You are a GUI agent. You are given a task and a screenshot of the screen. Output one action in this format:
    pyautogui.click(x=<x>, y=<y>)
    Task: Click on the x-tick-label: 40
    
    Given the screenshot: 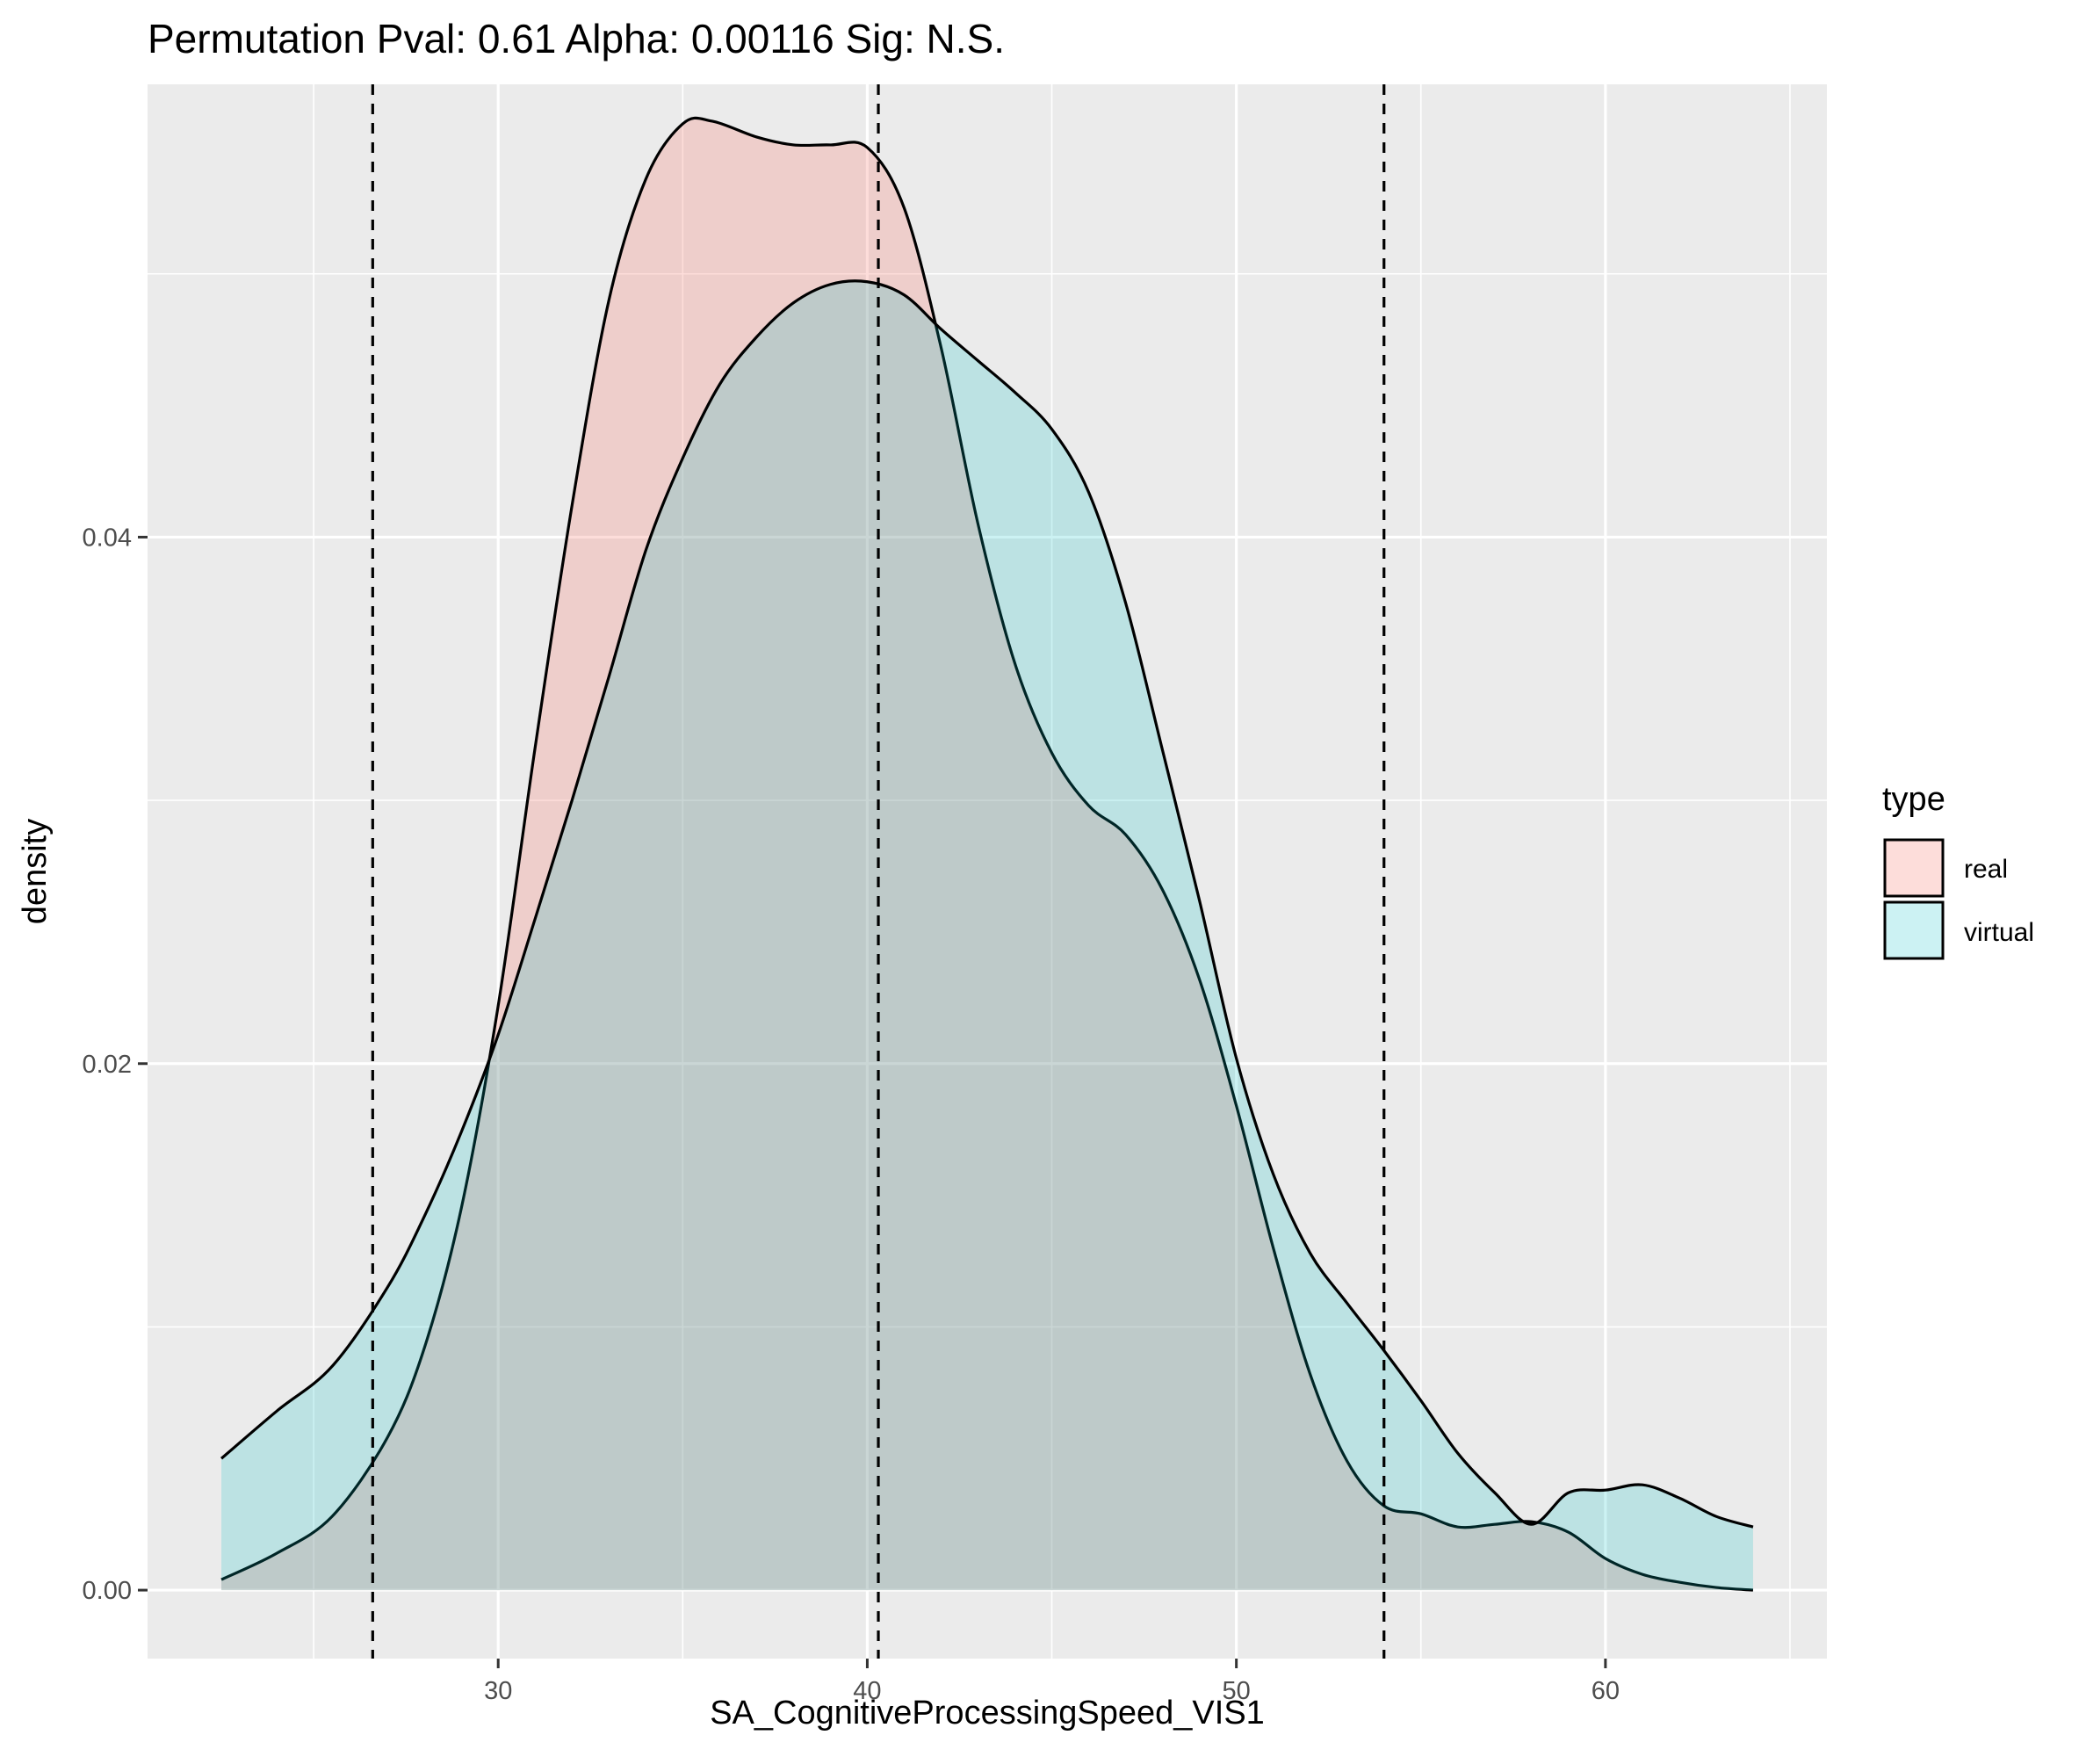 What is the action you would take?
    pyautogui.click(x=867, y=1691)
    